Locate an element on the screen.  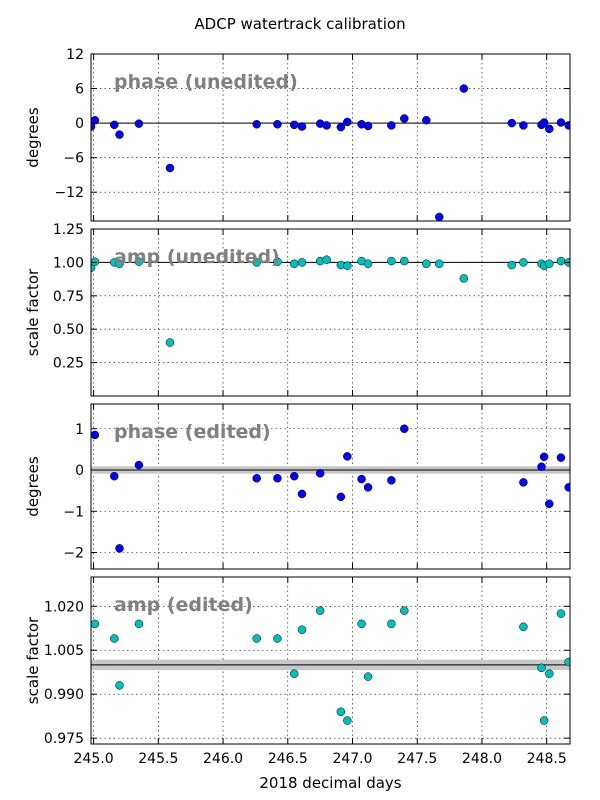
y-tick-label: 12 is located at coordinates (75, 55).